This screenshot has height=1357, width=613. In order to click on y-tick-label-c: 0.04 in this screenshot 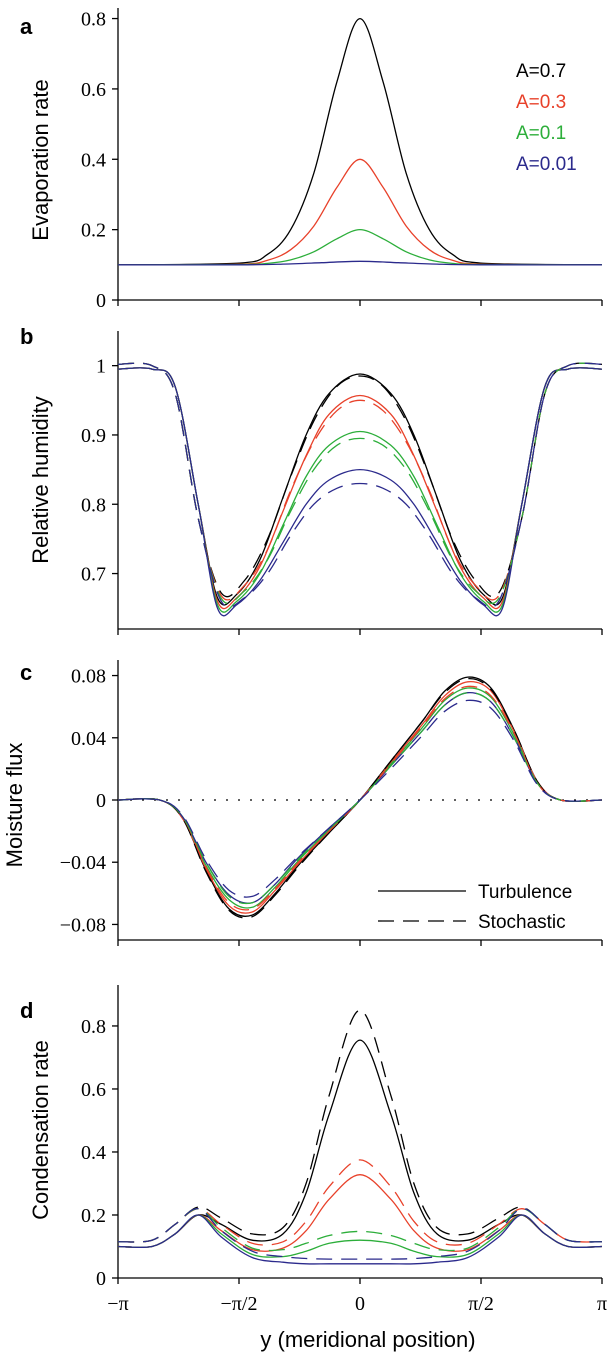, I will do `click(88, 739)`.